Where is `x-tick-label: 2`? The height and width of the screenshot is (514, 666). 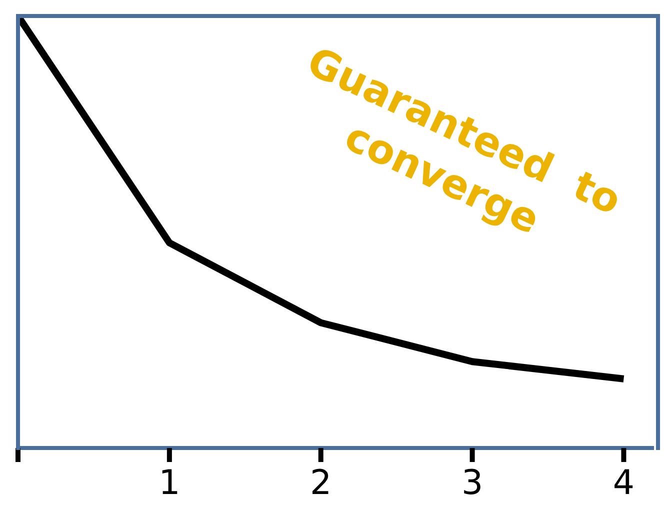 x-tick-label: 2 is located at coordinates (321, 483).